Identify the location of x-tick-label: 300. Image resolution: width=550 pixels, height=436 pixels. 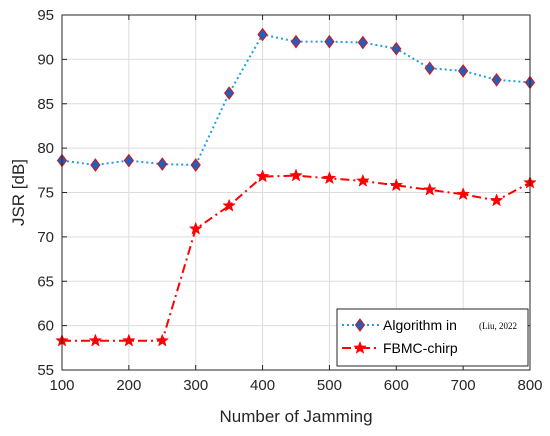
(195, 385).